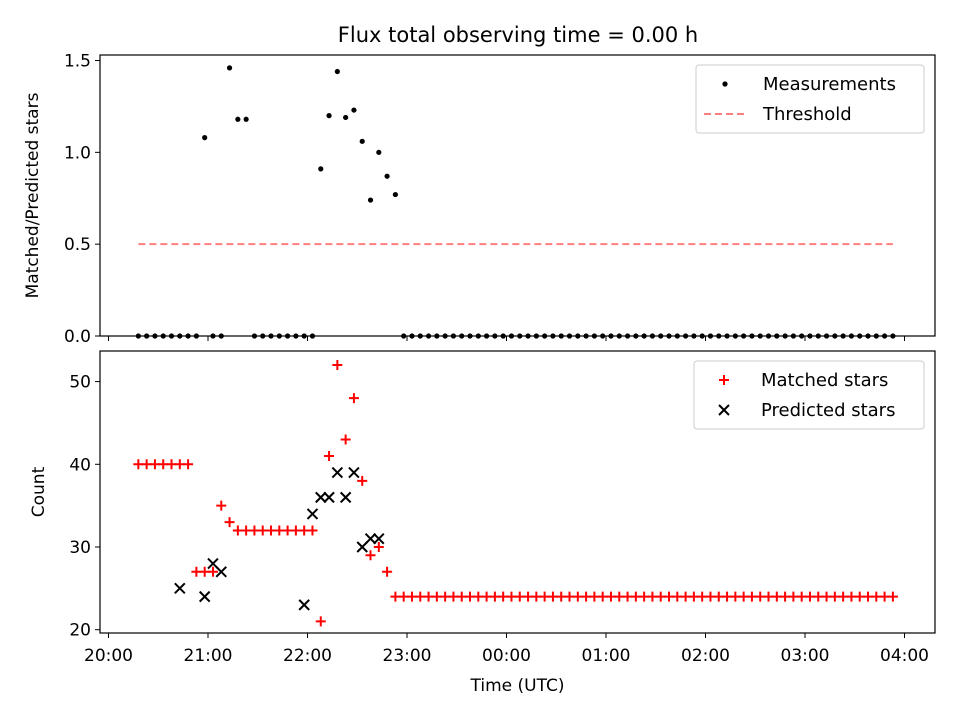  I want to click on measurements-legend-label: Measurements, so click(829, 84).